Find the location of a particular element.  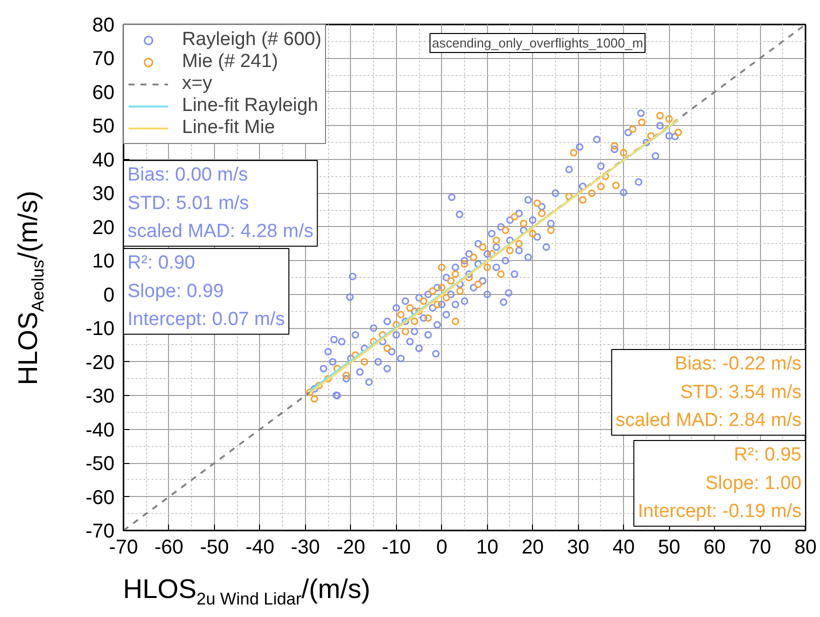

x-tick-label: -40 is located at coordinates (259, 547).